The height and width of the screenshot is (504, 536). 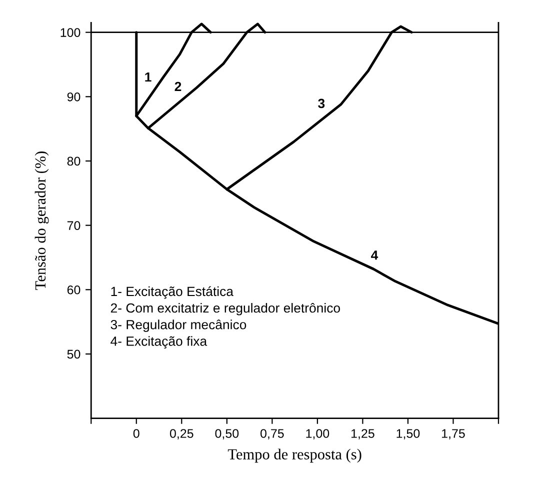 I want to click on annotation: 3- Regulador mecânico, so click(x=178, y=326).